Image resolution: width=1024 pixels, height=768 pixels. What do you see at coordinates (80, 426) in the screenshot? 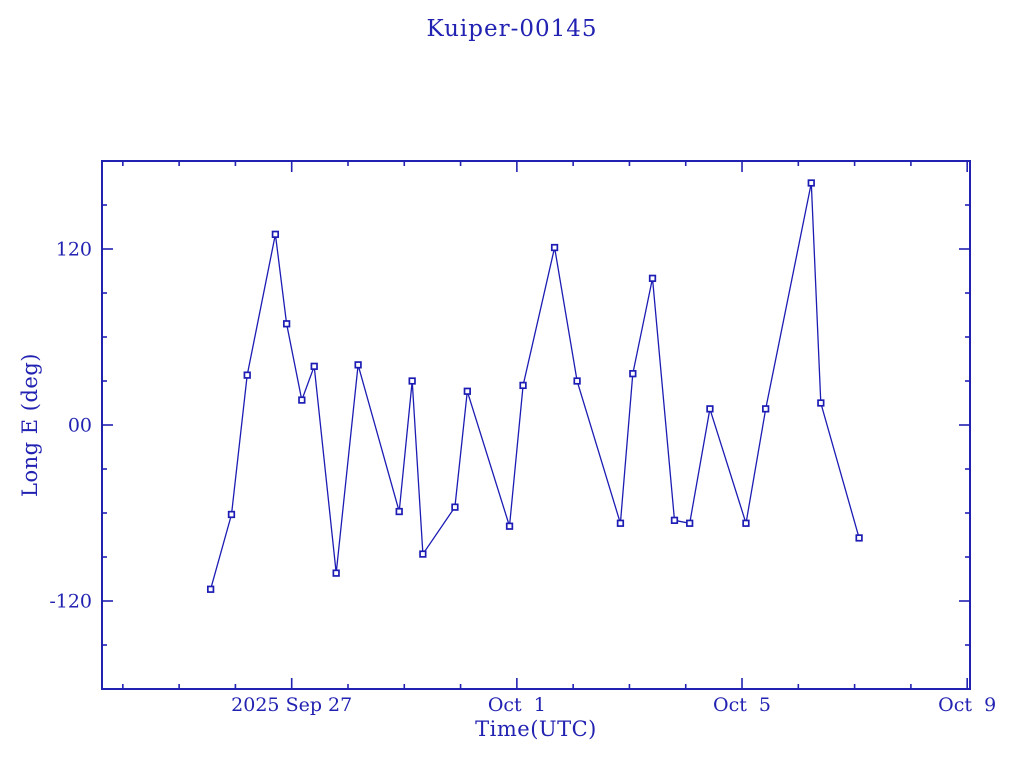
I see `y-tick-label: 00` at bounding box center [80, 426].